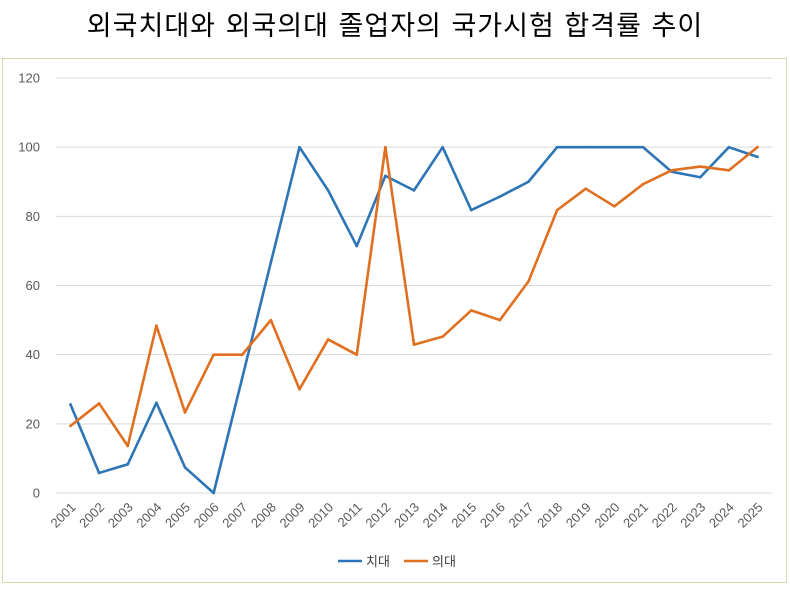 This screenshot has width=790, height=589. I want to click on x-tick-label: 2021, so click(635, 515).